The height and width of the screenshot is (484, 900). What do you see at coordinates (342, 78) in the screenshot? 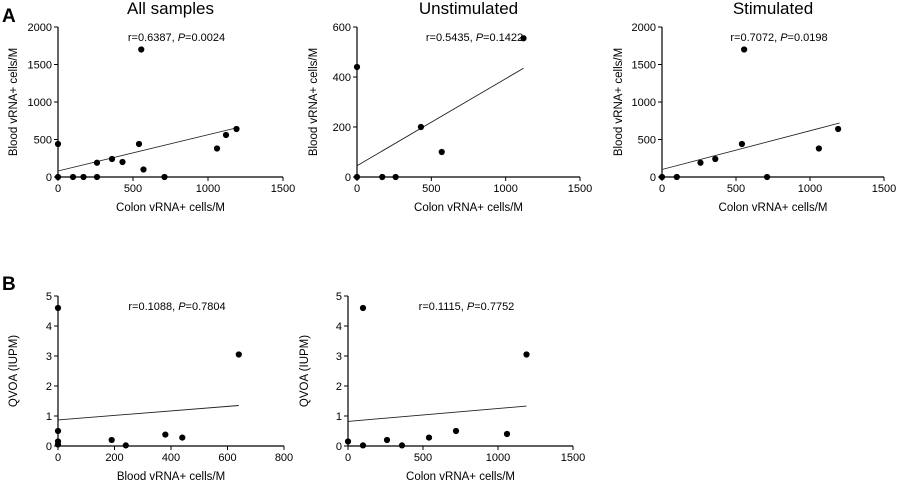
I see `y-tick-label: 400` at bounding box center [342, 78].